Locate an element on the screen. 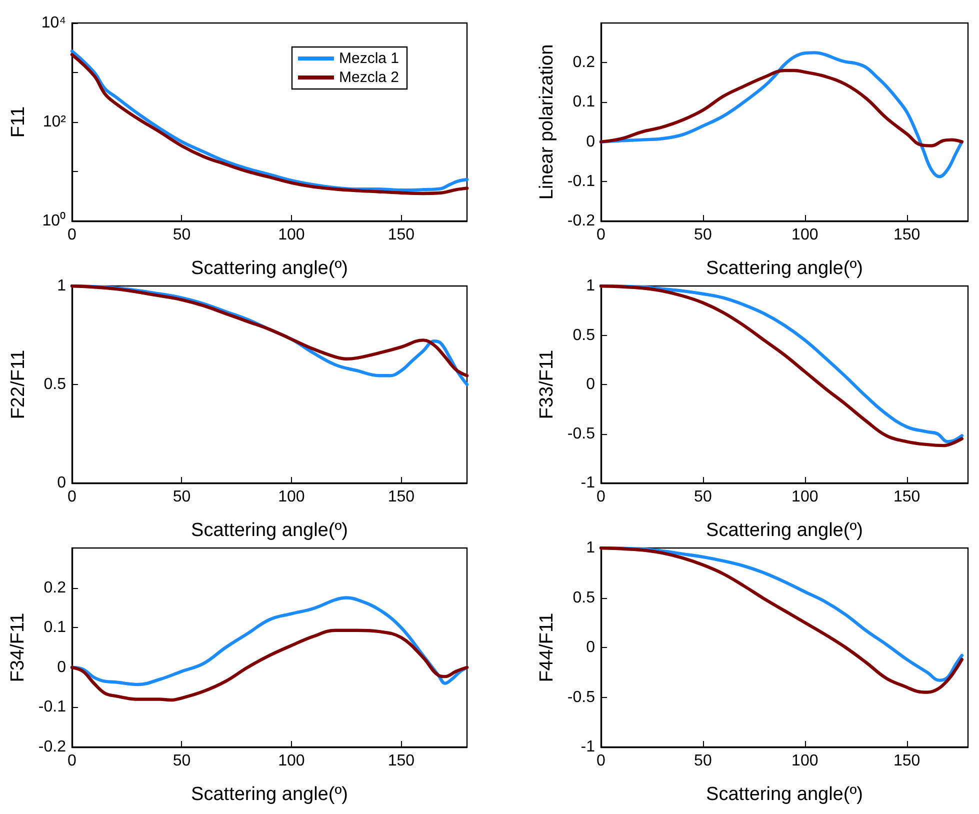 The image size is (979, 814). y-axis-title: F44/F11 is located at coordinates (547, 647).